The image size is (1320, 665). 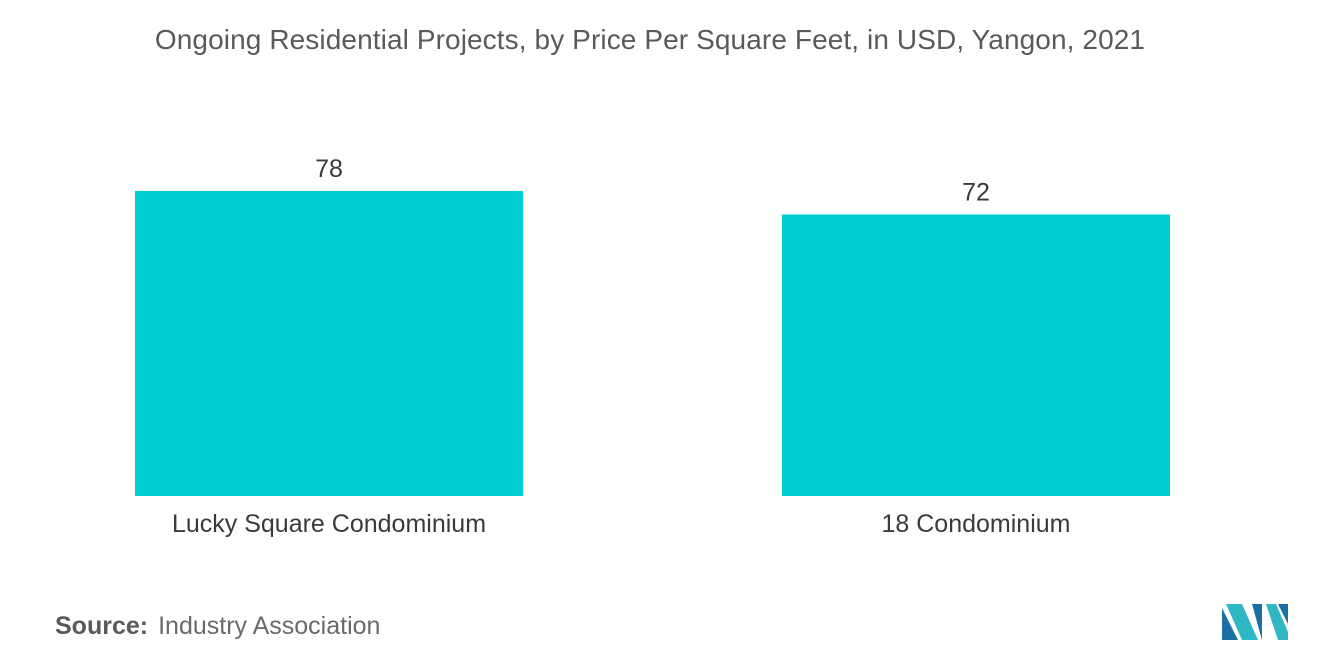 What do you see at coordinates (976, 524) in the screenshot?
I see `category-label-1: 18 Condominium` at bounding box center [976, 524].